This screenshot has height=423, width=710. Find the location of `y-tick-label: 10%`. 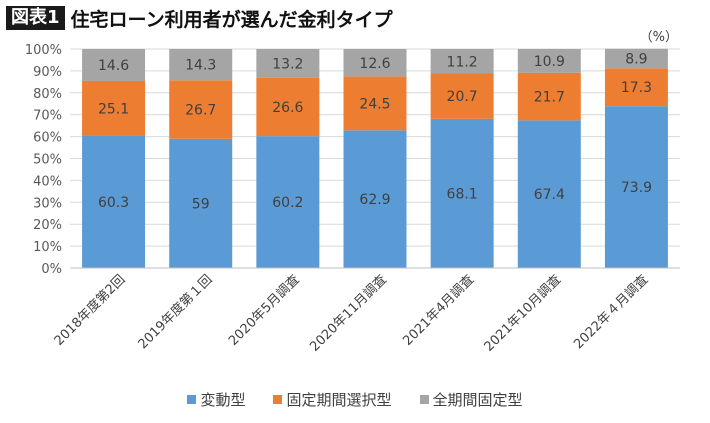

y-tick-label: 10% is located at coordinates (47, 247).